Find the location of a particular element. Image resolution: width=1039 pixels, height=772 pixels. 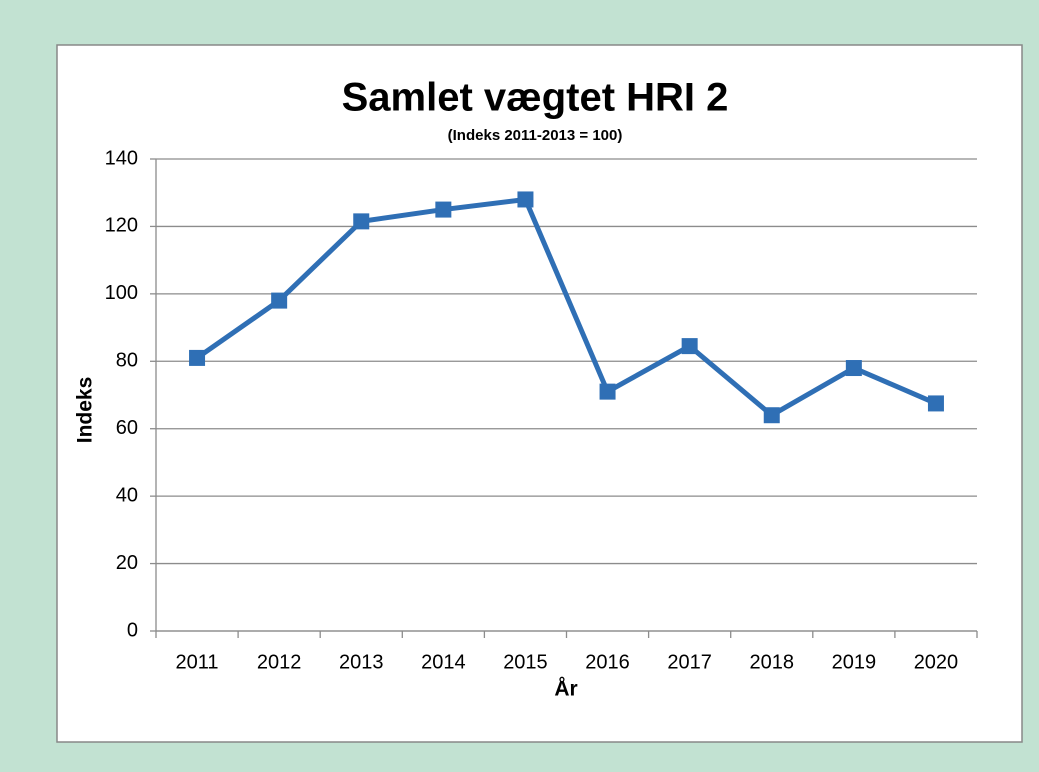

x-tick-label: 2011 is located at coordinates (197, 662).